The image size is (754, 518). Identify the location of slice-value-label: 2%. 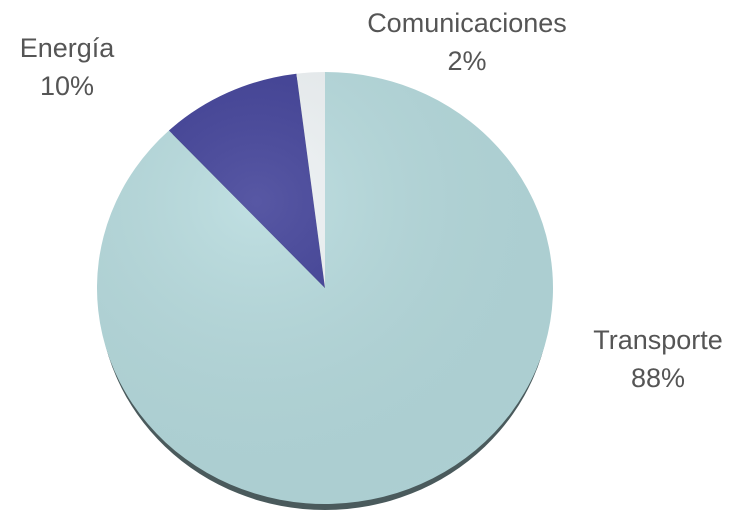
(466, 61).